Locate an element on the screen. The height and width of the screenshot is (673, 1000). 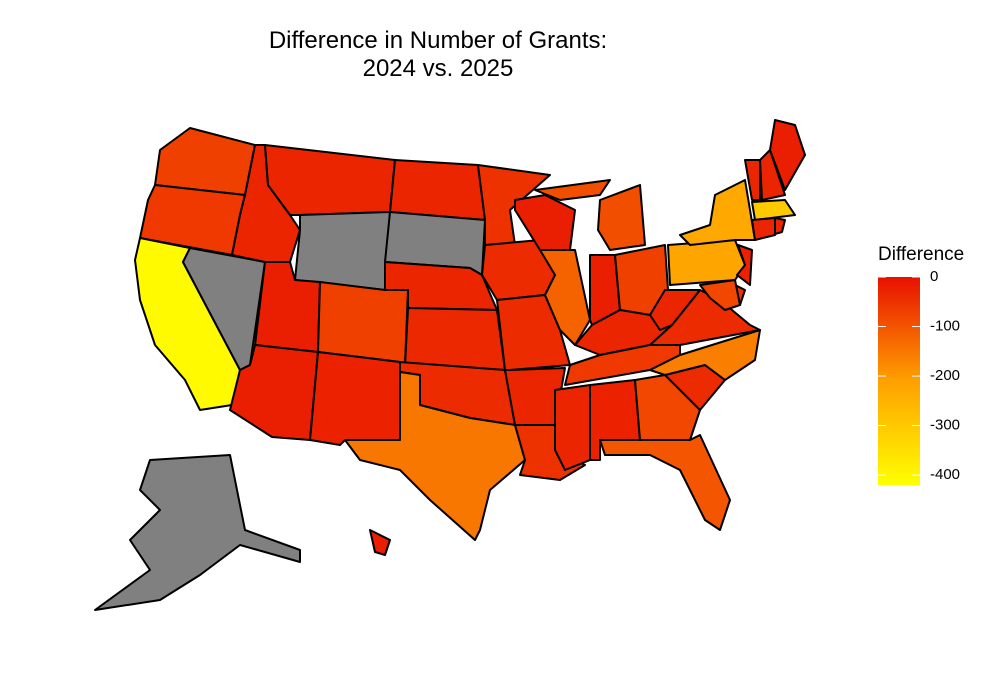
colorbar-tick-label: -400 is located at coordinates (945, 474).